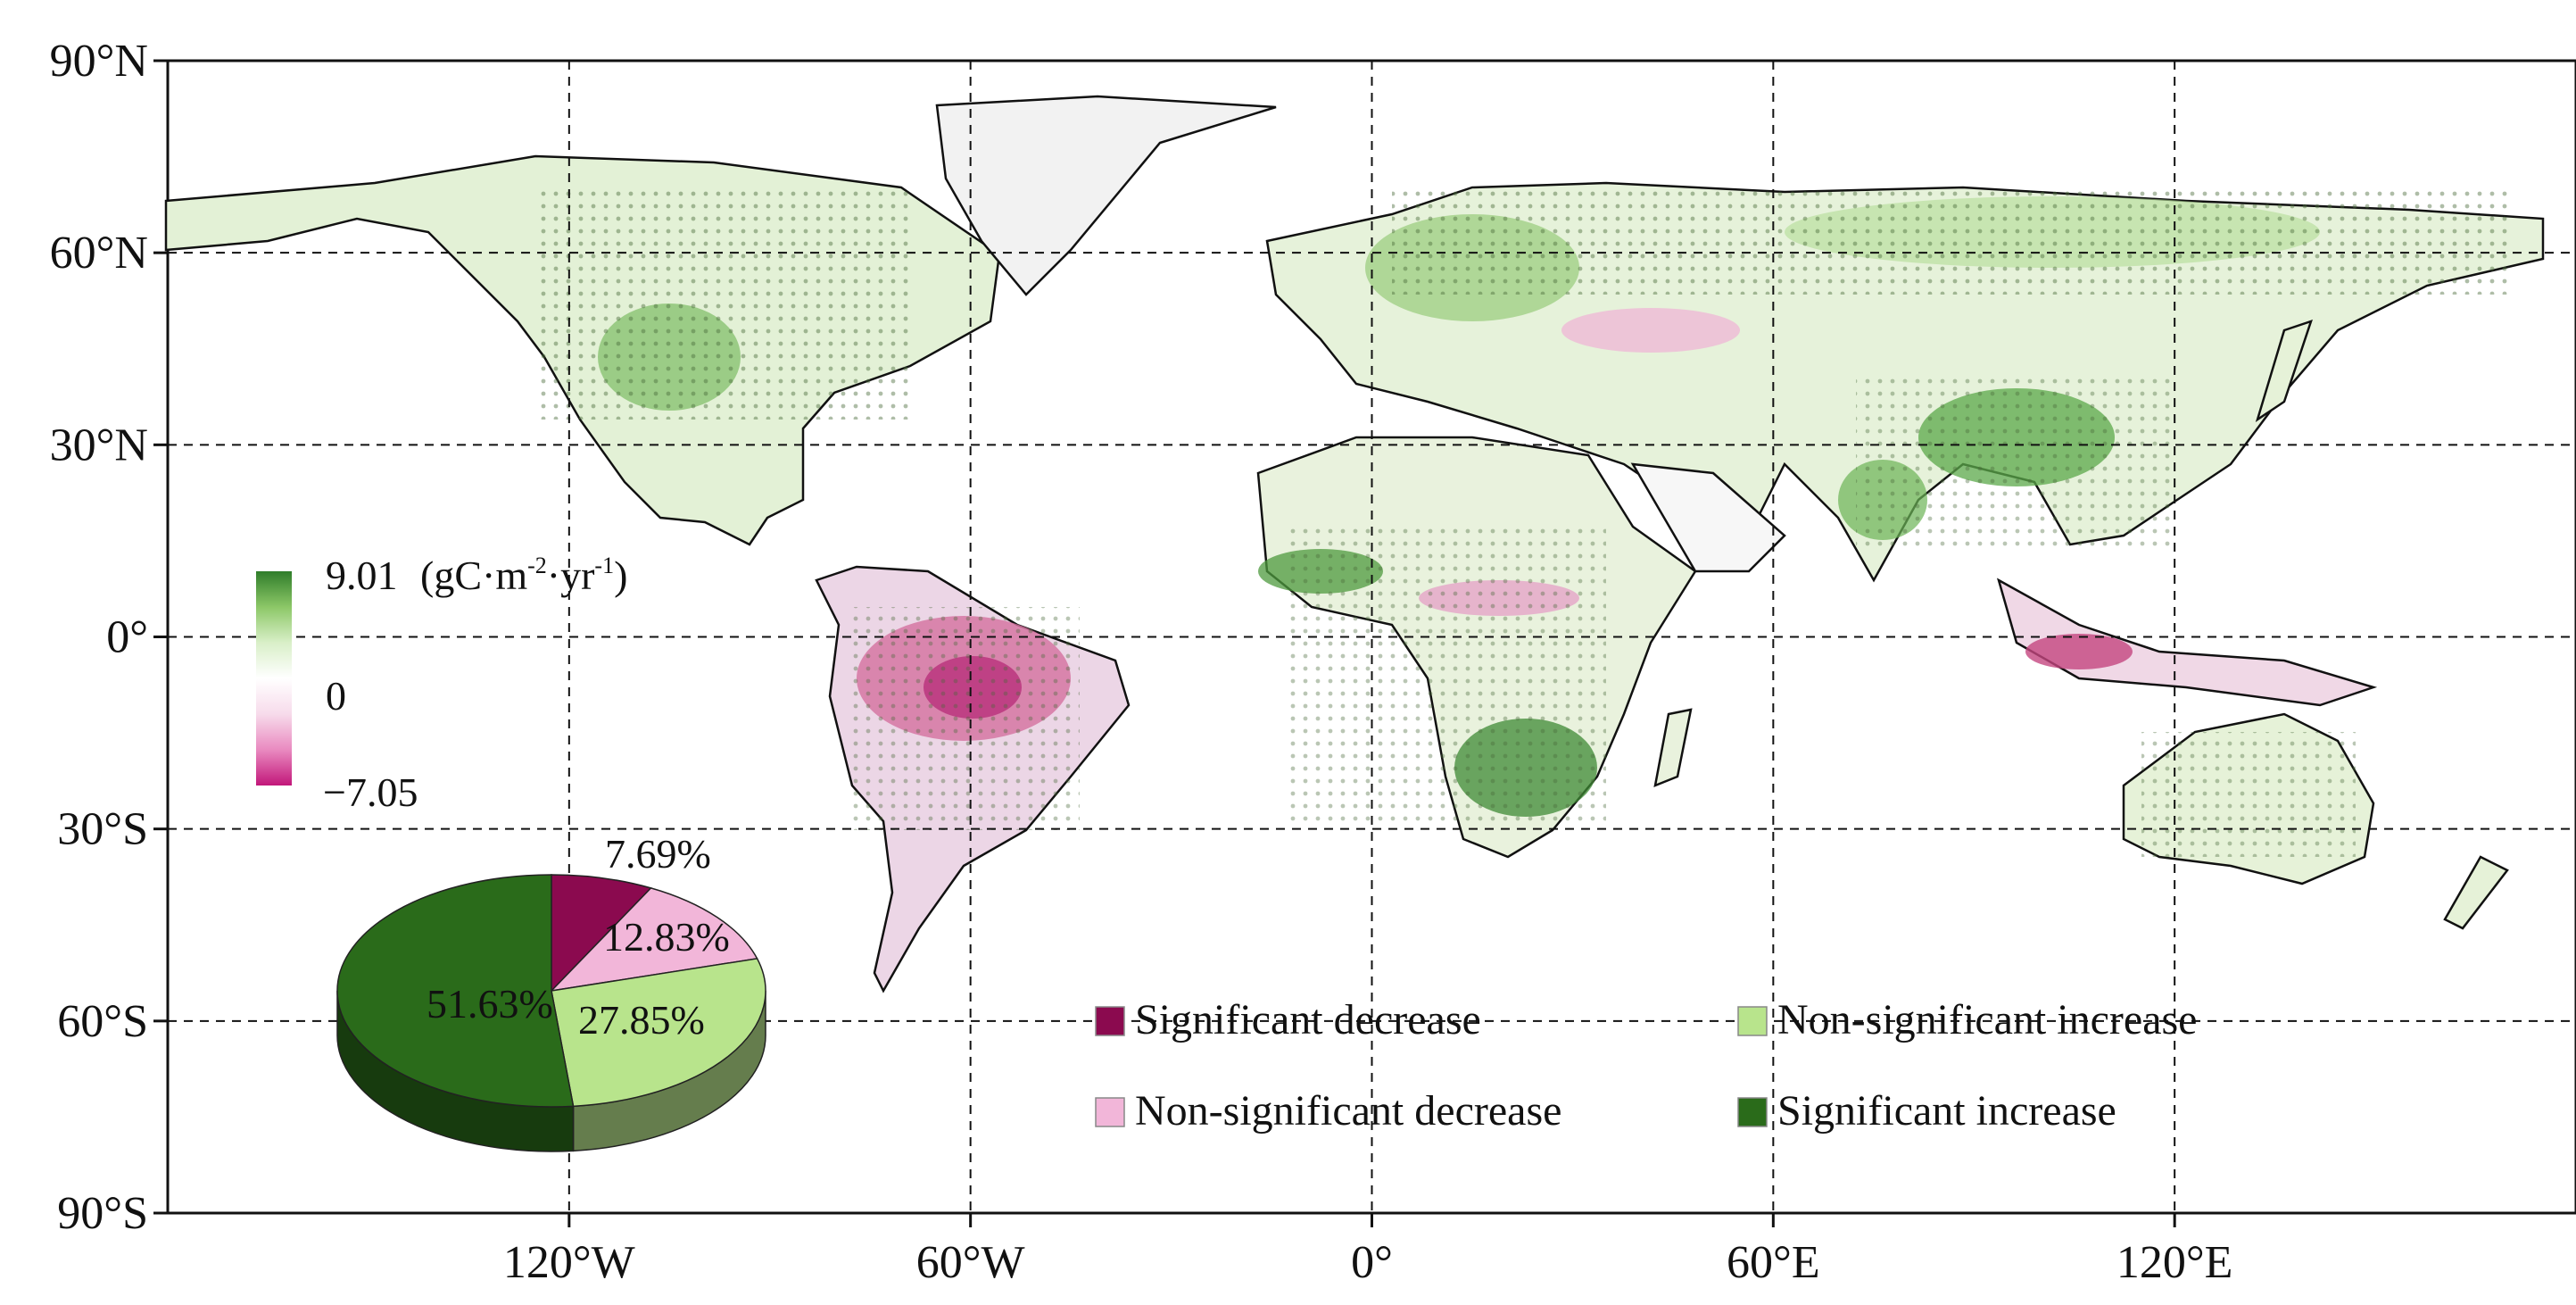 The height and width of the screenshot is (1305, 2576). What do you see at coordinates (1673, 748) in the screenshot?
I see `landmass-madagascar` at bounding box center [1673, 748].